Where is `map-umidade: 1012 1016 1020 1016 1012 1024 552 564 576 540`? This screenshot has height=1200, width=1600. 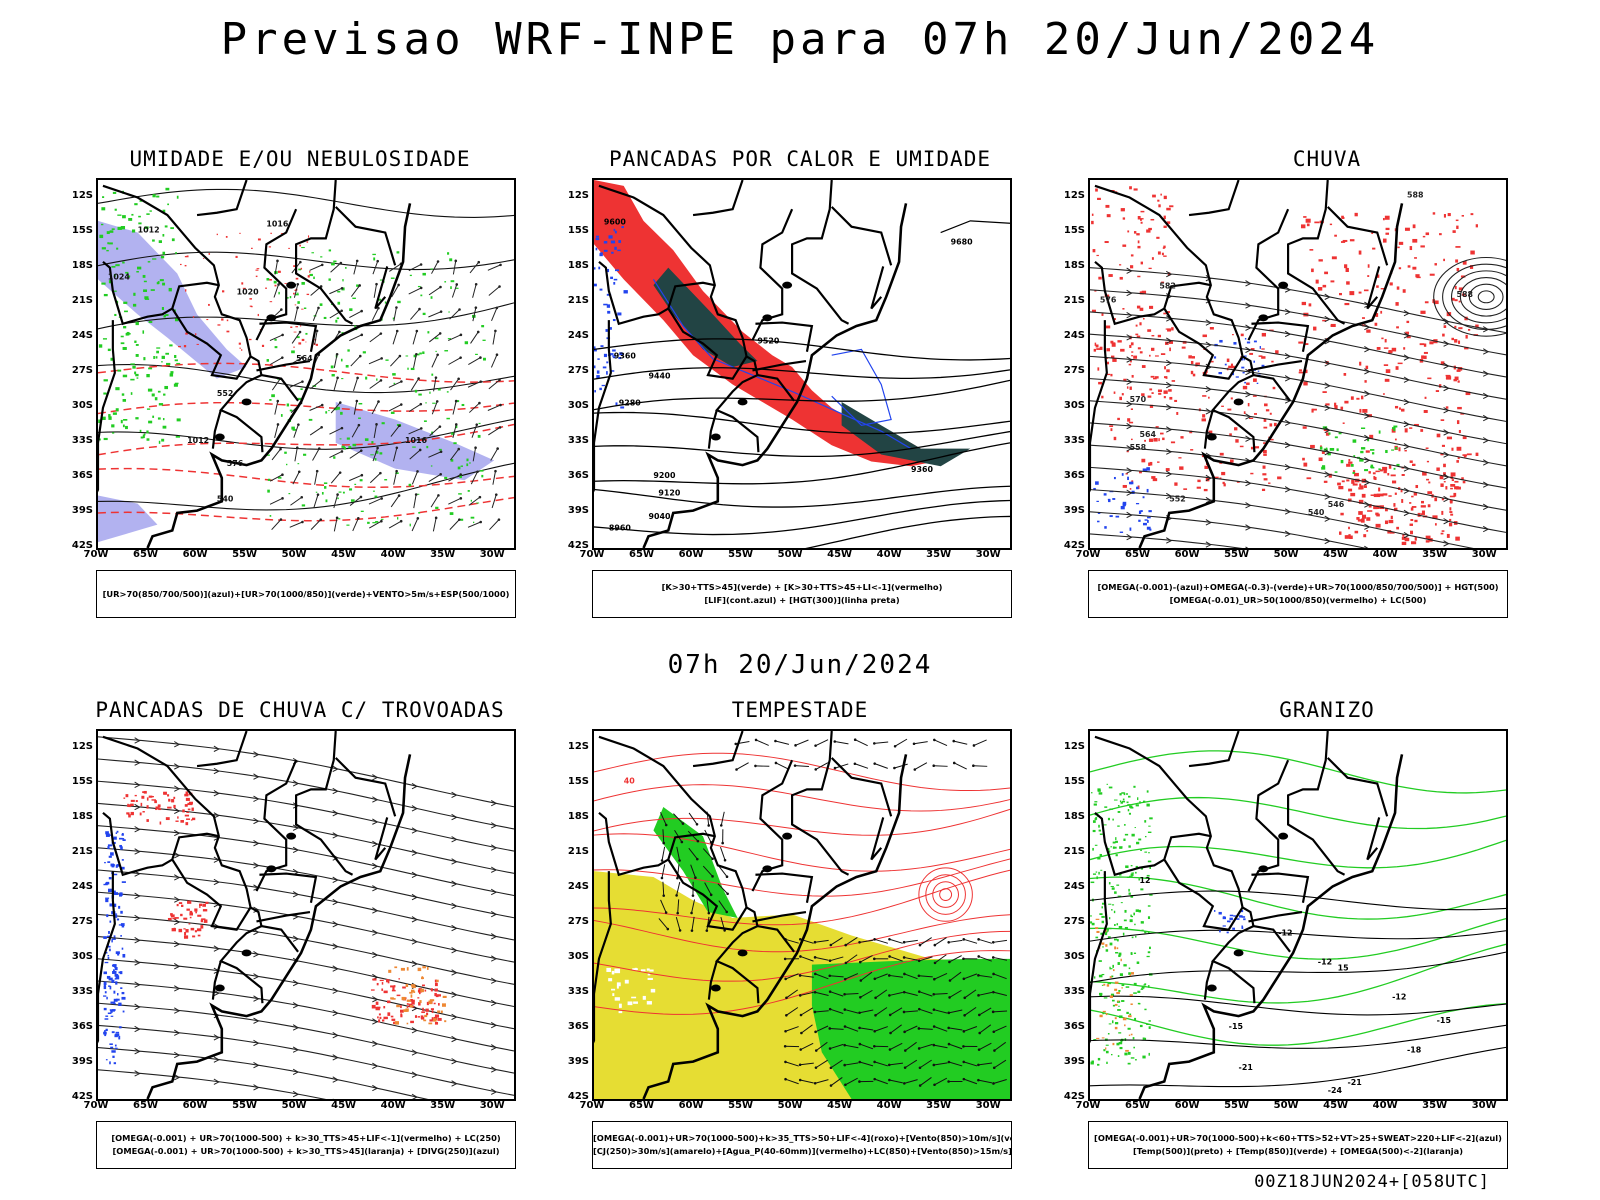
map-umidade: 1012 1016 1020 1016 1012 1024 552 564 576 540 is located at coordinates (306, 364).